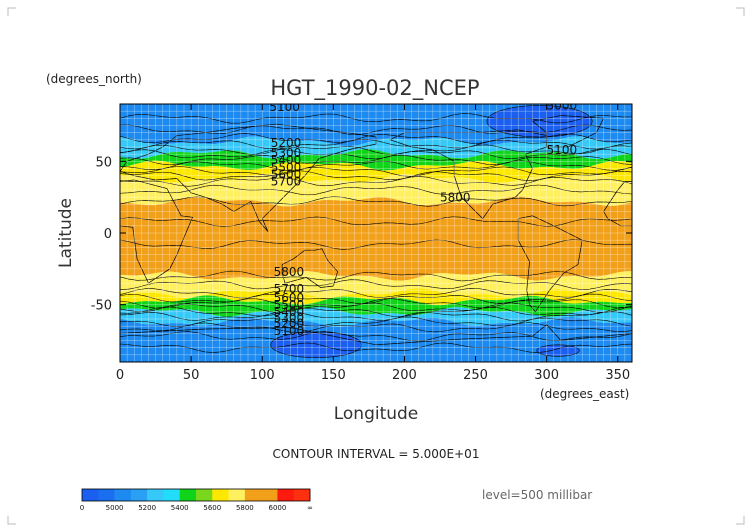 The width and height of the screenshot is (752, 532). What do you see at coordinates (617, 204) in the screenshot?
I see `continent-outline` at bounding box center [617, 204].